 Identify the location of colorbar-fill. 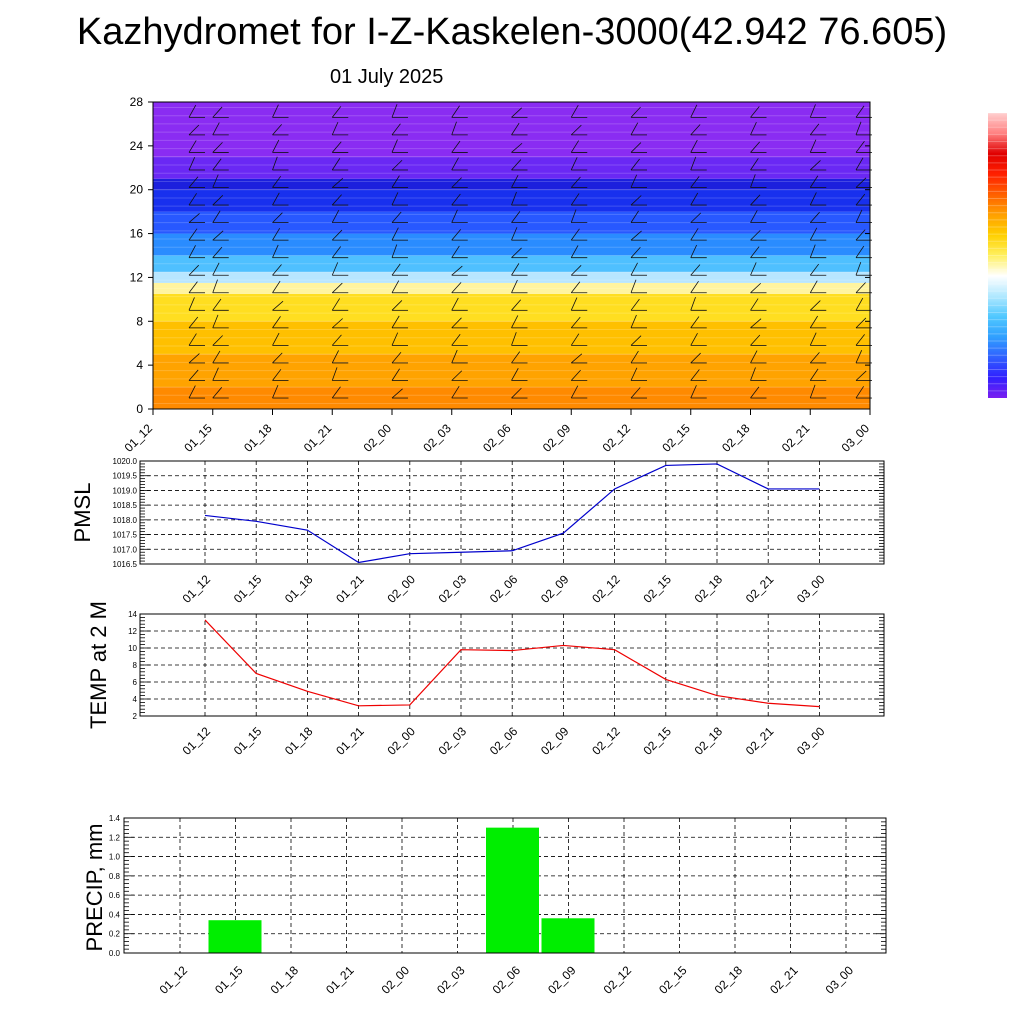
(997, 255).